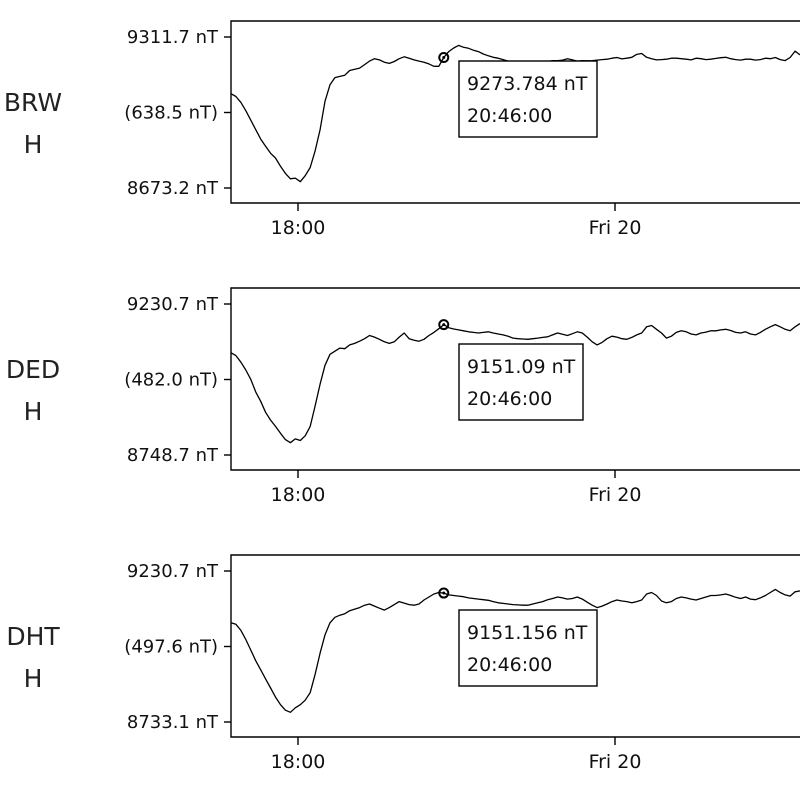 Image resolution: width=800 pixels, height=801 pixels. Describe the element at coordinates (33, 369) in the screenshot. I see `station-code: DED` at that location.